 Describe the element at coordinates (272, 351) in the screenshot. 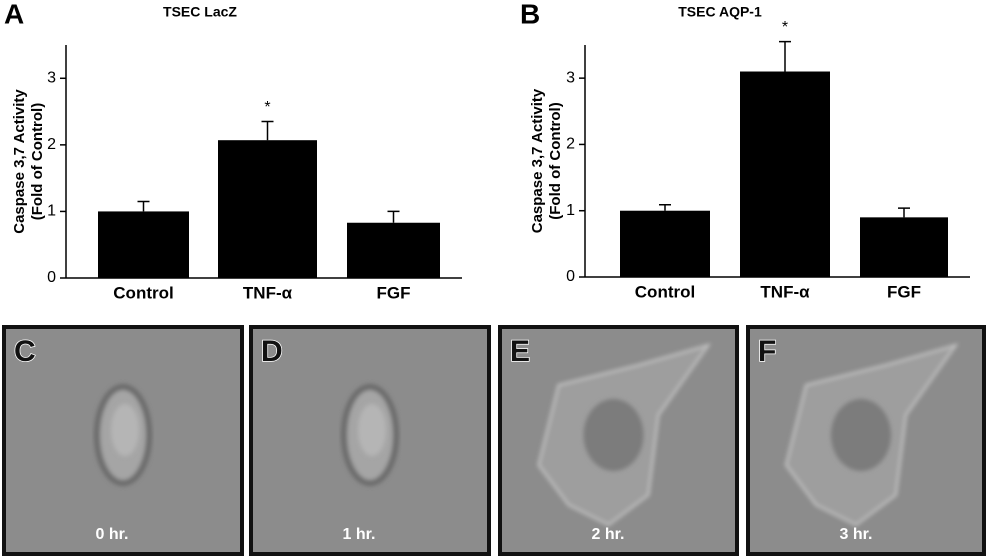

I see `panel-letter: D` at that location.